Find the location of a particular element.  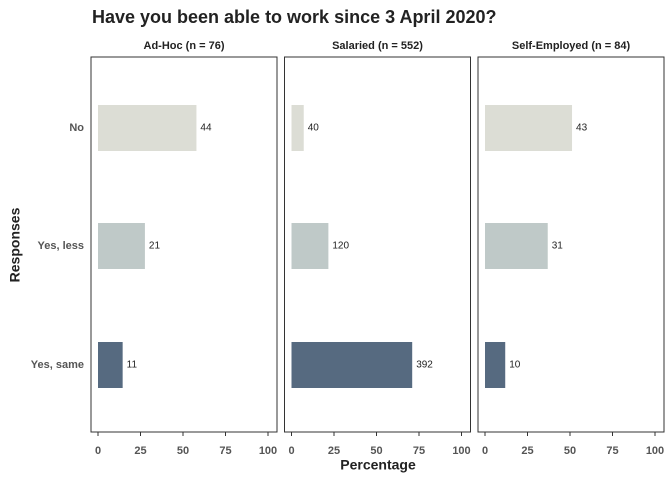

facet-title: Self-Employed (n = 84) is located at coordinates (571, 46).